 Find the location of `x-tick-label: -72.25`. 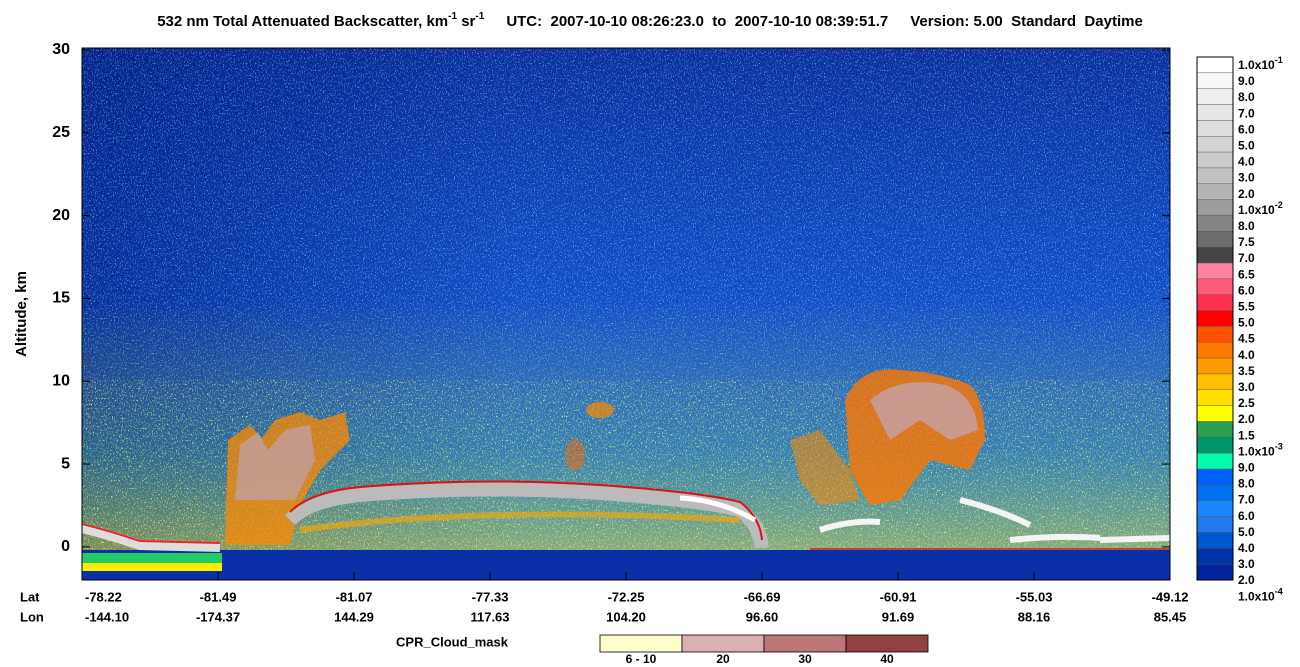

x-tick-label: -72.25 is located at coordinates (626, 596).